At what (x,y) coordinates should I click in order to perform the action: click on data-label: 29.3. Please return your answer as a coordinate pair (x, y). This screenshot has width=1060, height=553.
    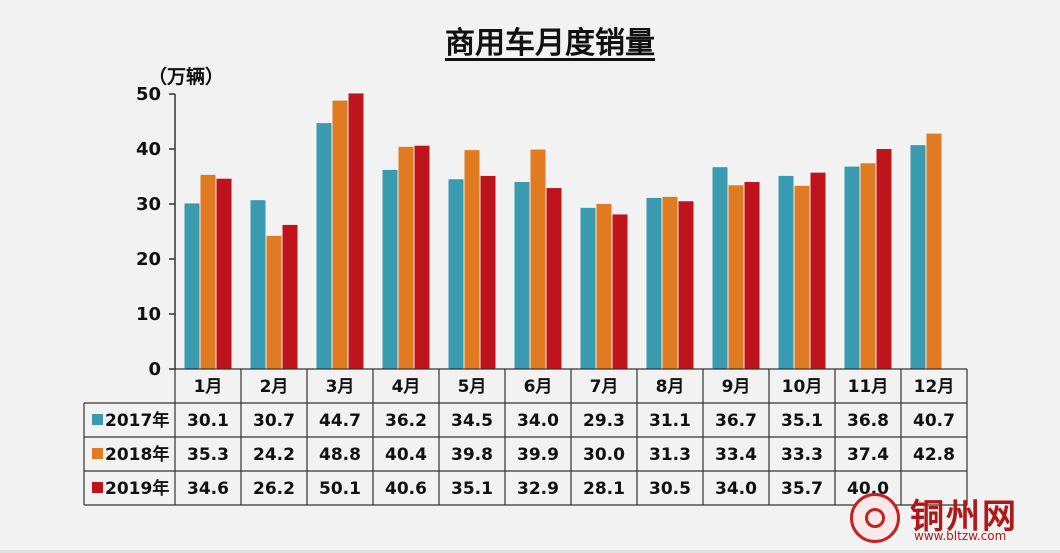
    Looking at the image, I should click on (604, 421).